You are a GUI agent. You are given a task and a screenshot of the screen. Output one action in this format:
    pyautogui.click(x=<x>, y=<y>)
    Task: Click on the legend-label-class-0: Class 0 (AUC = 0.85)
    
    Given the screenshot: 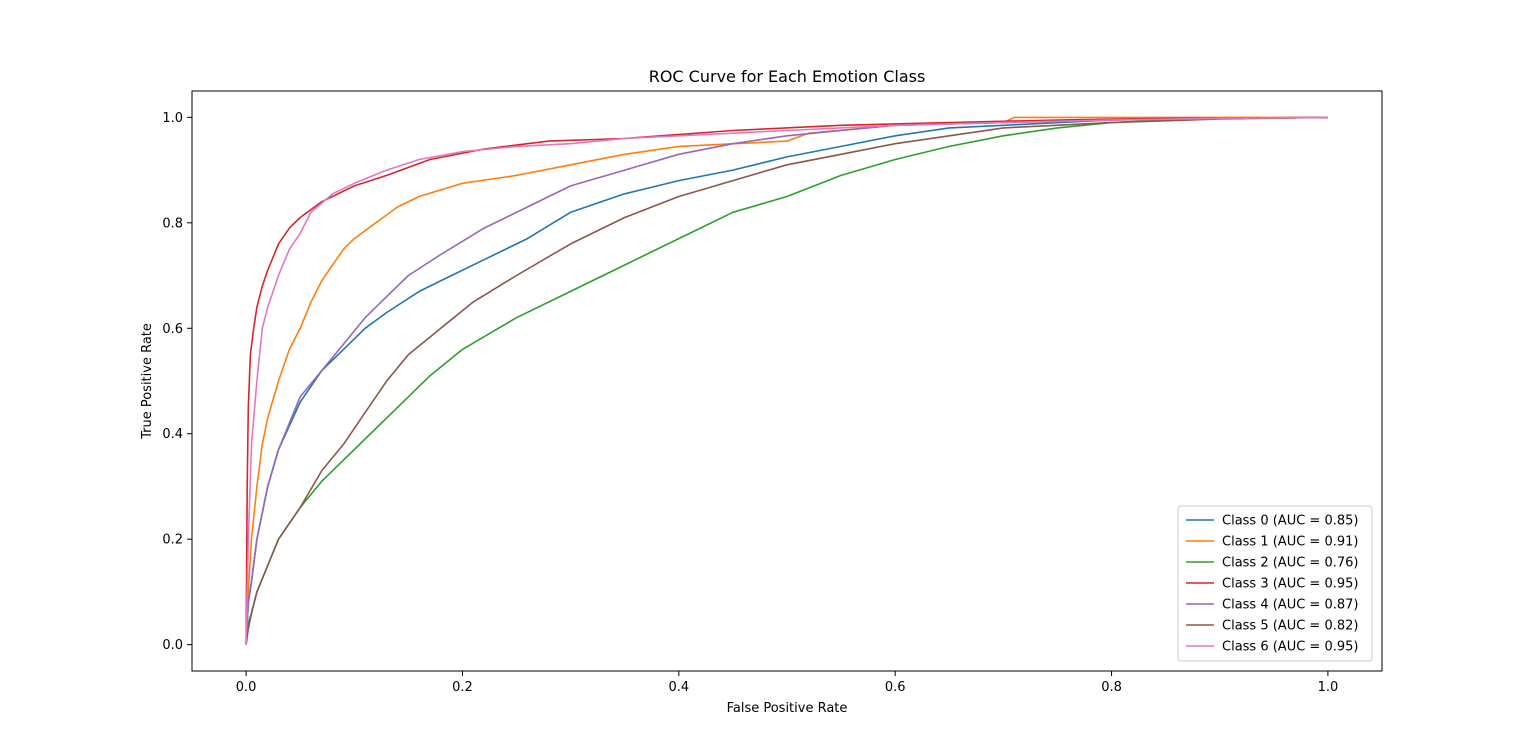 What is the action you would take?
    pyautogui.click(x=1290, y=521)
    